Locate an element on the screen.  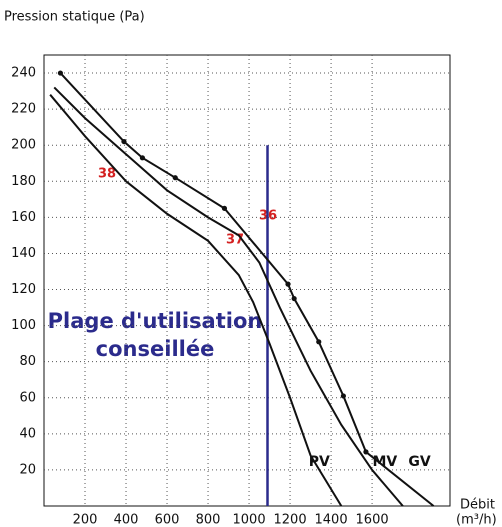
x-tick-label: 200 is located at coordinates (85, 520).